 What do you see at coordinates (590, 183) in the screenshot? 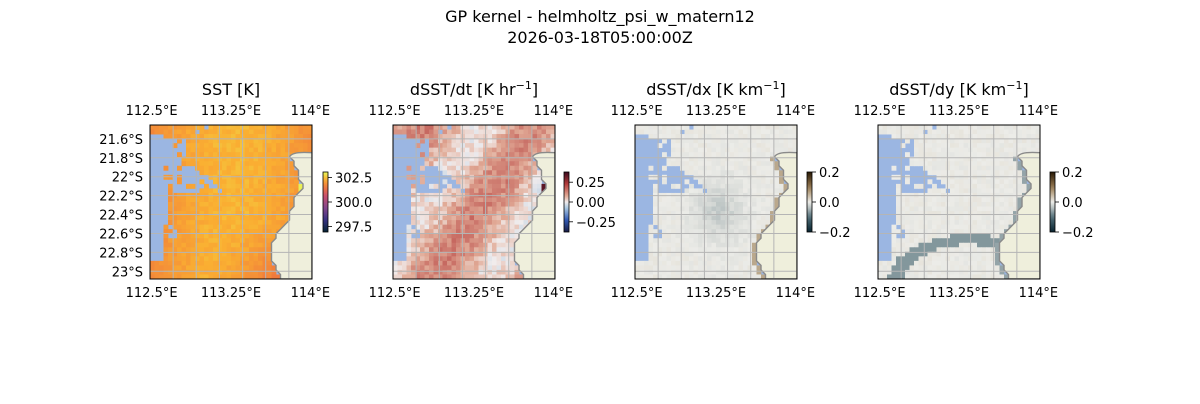
I see `colorbar-tick-label: 0.25` at bounding box center [590, 183].